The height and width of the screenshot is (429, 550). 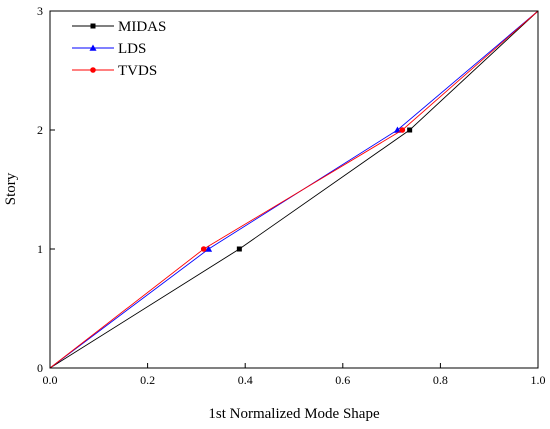 I want to click on legend-marker-lds, so click(x=93, y=47).